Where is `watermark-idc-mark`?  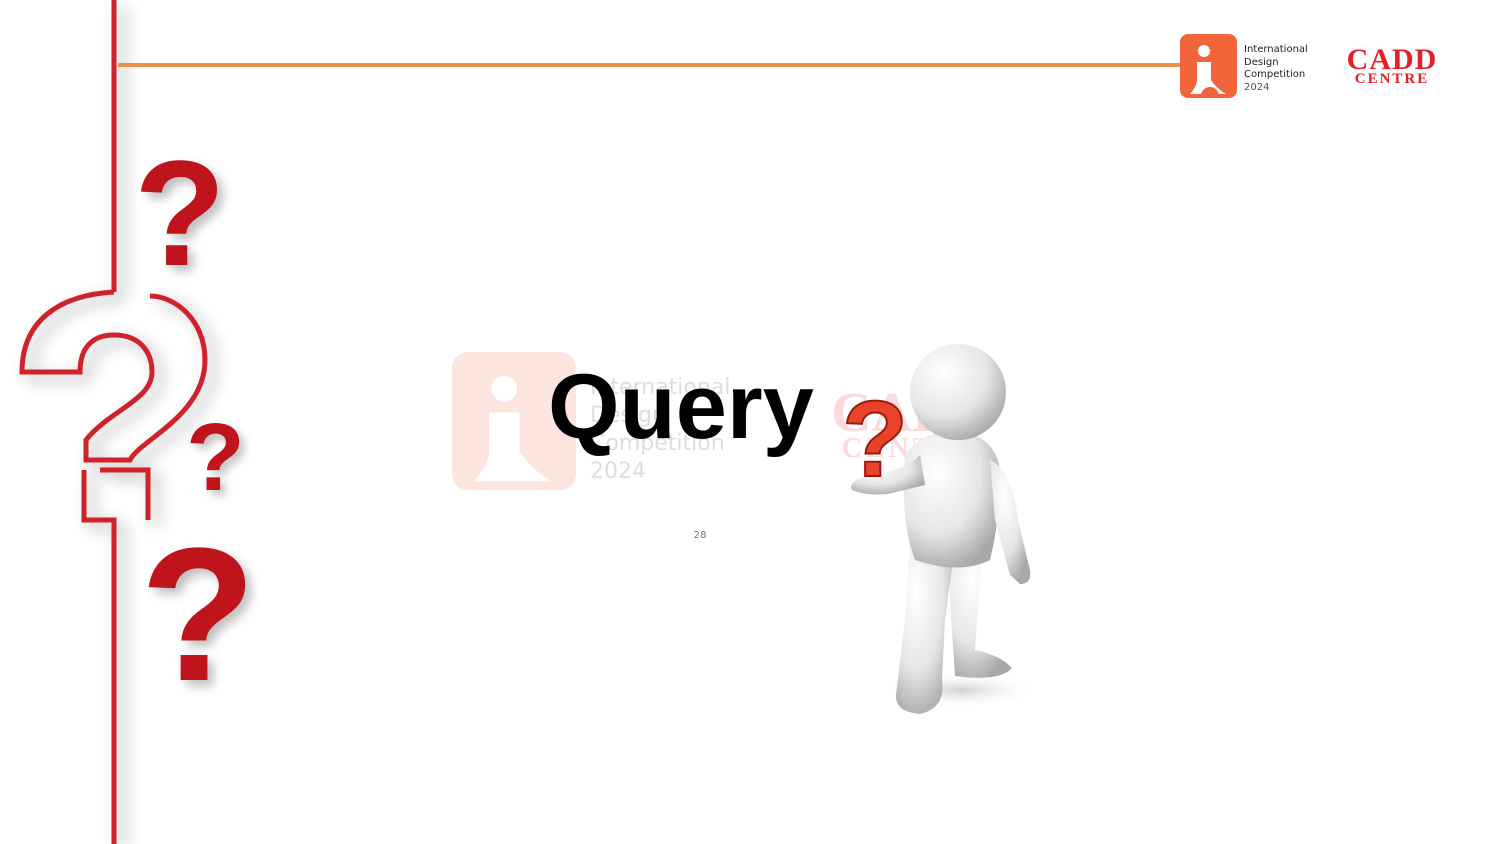
watermark-idc-mark is located at coordinates (514, 421).